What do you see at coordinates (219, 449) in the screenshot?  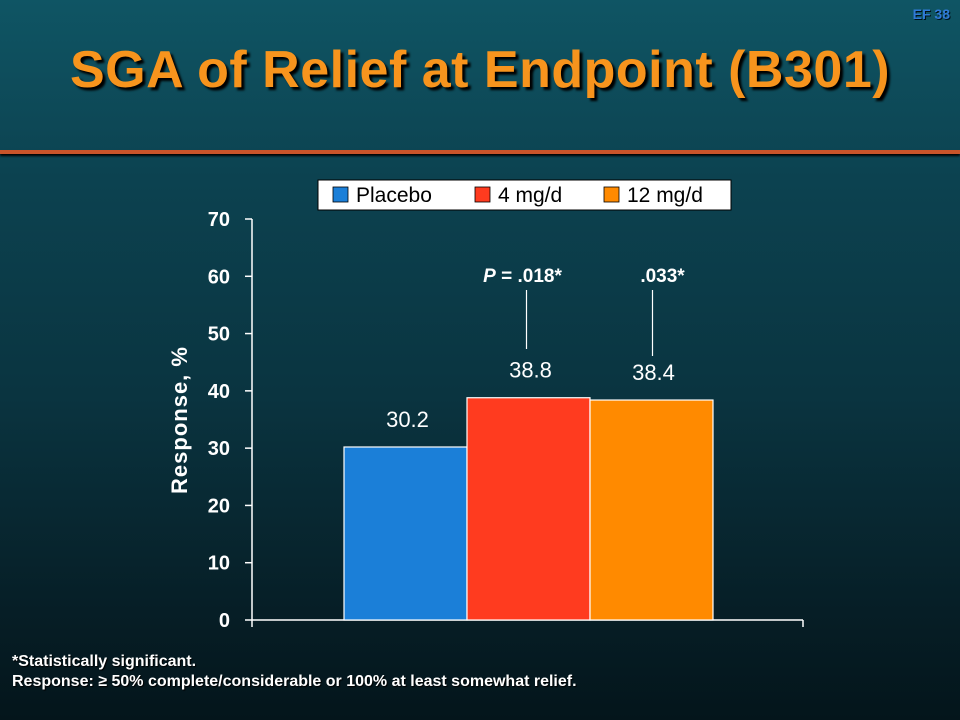 I see `y-tick-label: 30` at bounding box center [219, 449].